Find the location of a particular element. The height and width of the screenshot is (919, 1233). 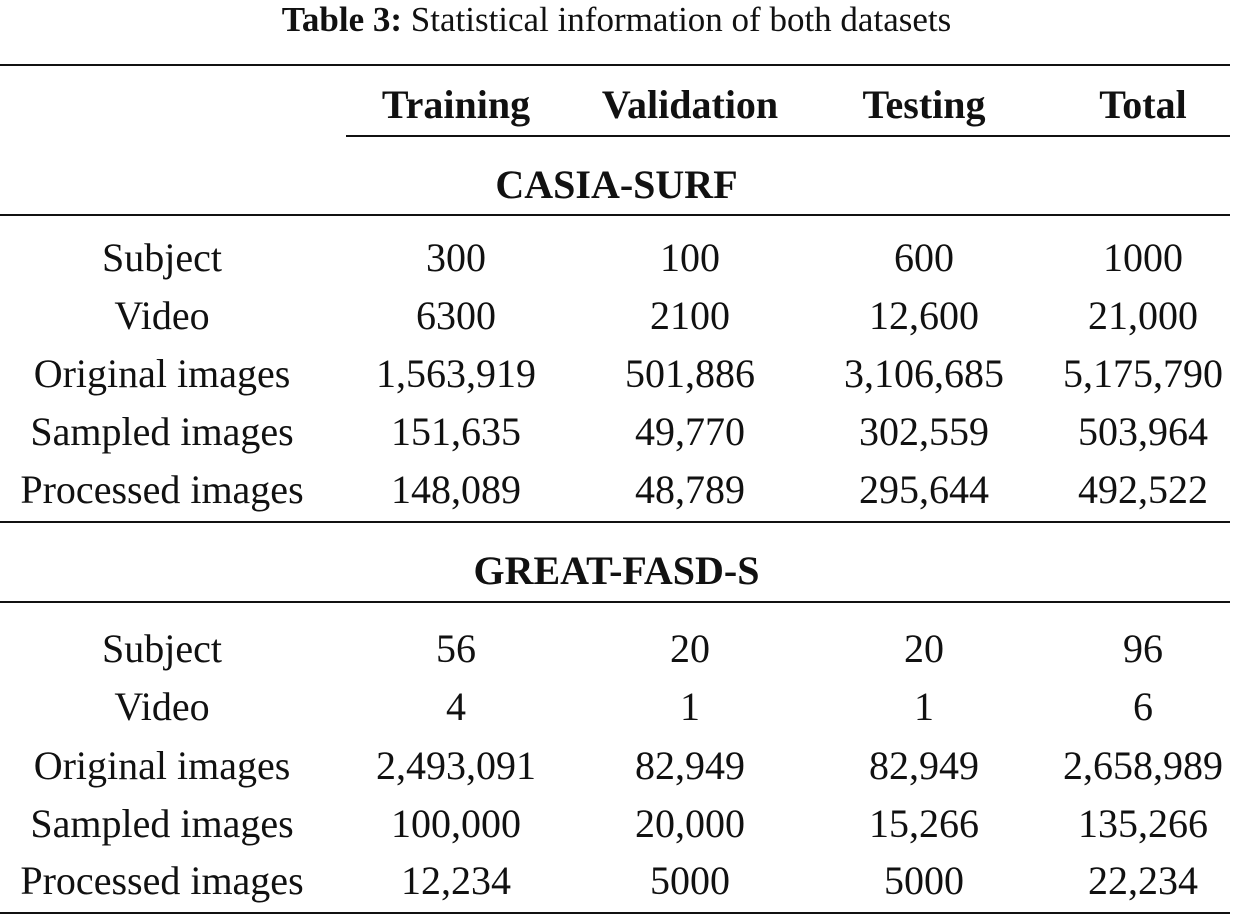

table-caption-text: Statistical information of both datasets is located at coordinates (681, 19).